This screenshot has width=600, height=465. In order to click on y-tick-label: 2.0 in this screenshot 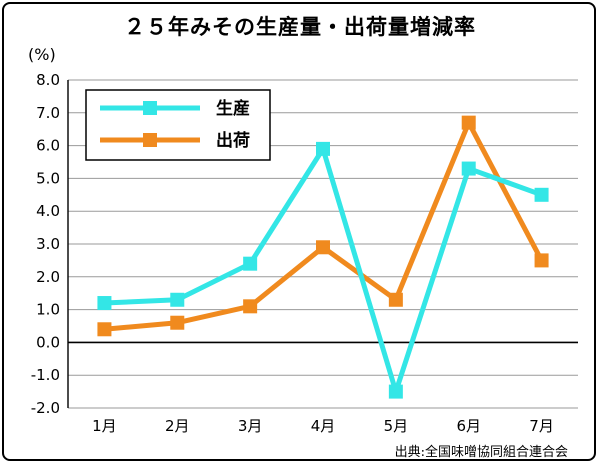, I will do `click(48, 277)`.